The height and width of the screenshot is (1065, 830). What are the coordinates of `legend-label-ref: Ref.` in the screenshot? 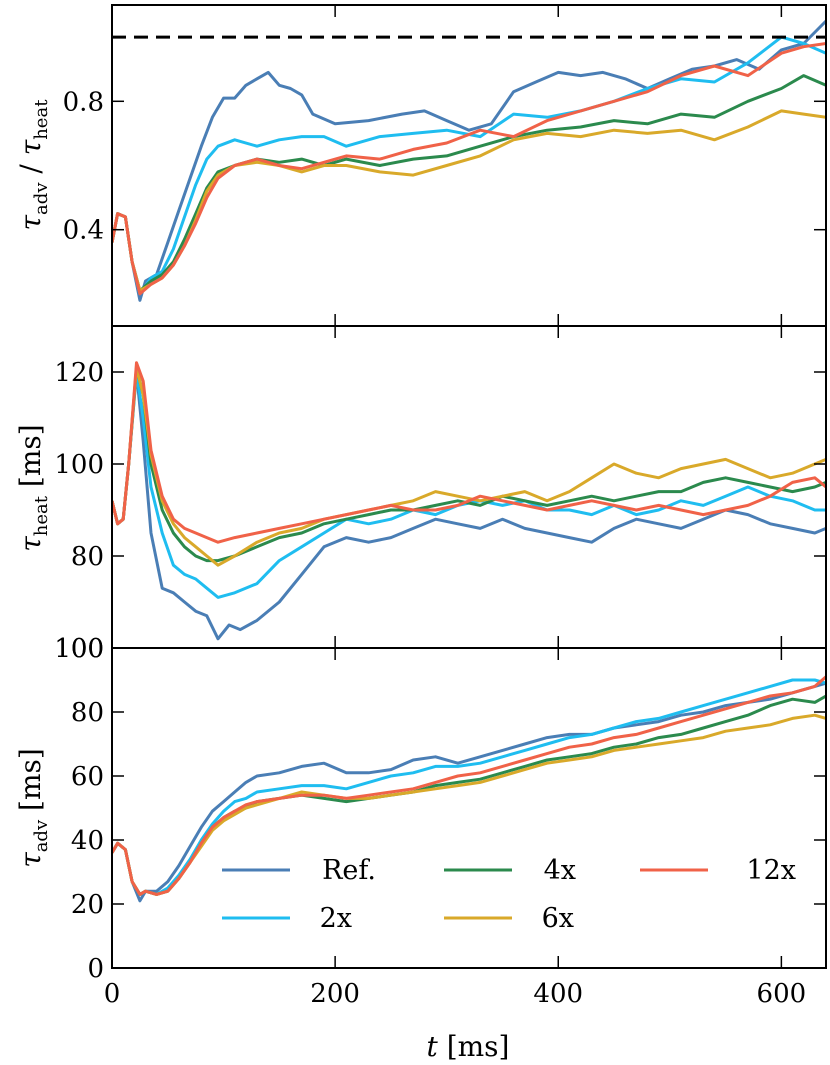 It's located at (349, 870).